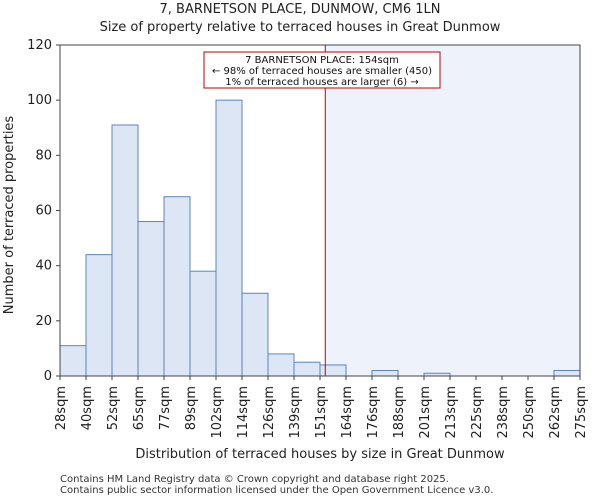 This screenshot has height=500, width=600. What do you see at coordinates (321, 412) in the screenshot?
I see `x-tick-label: 151sqm` at bounding box center [321, 412].